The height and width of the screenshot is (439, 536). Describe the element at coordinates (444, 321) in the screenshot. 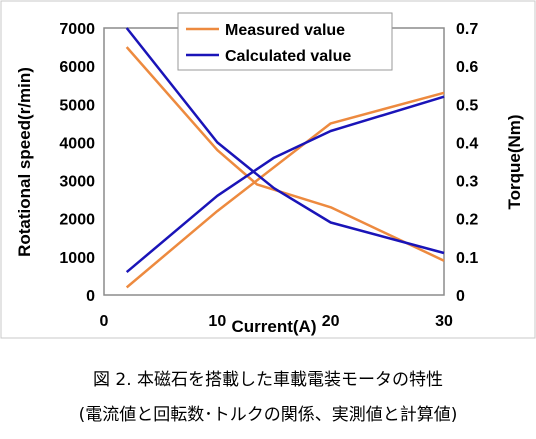

I see `x-tick-label: 30` at that location.